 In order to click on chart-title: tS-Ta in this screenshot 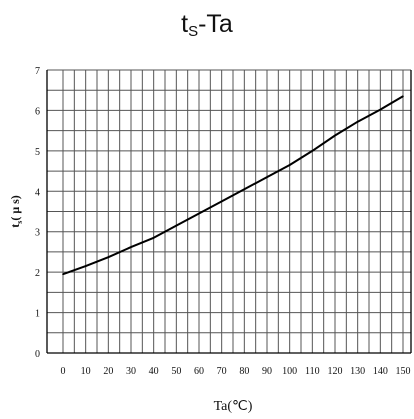, I will do `click(207, 25)`.